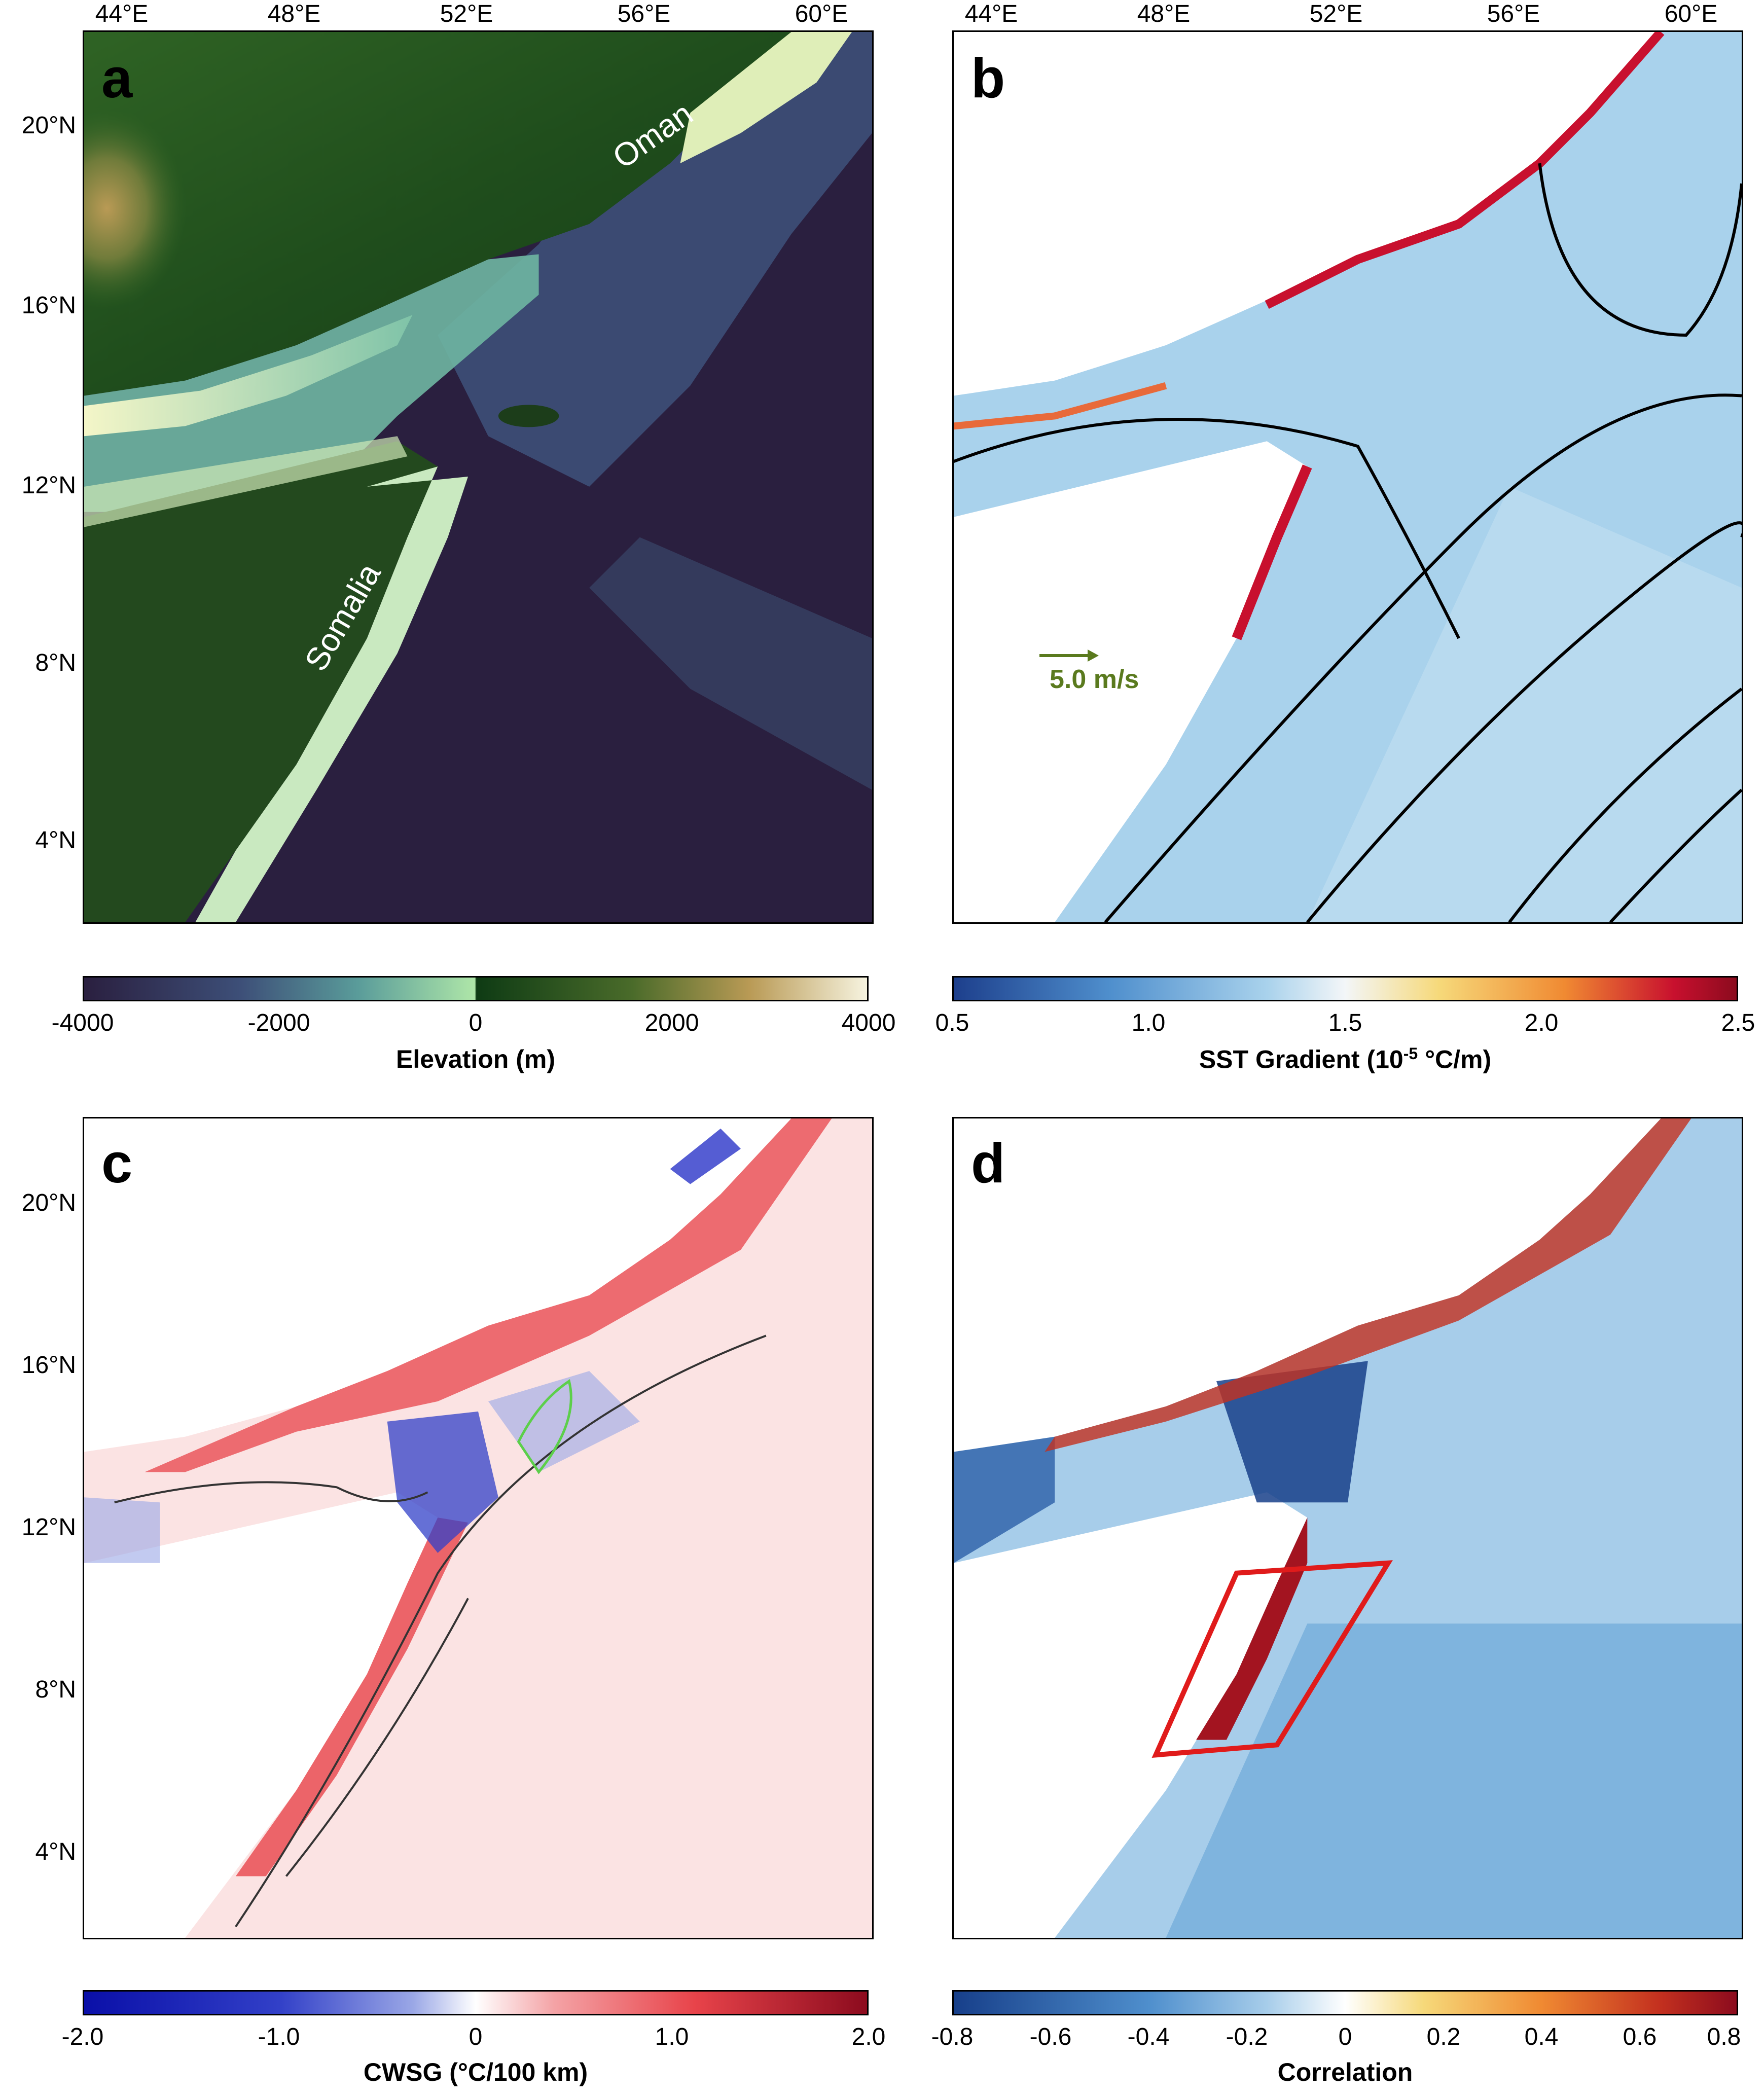 The width and height of the screenshot is (1764, 2095). What do you see at coordinates (1513, 14) in the screenshot?
I see `lon-tick-b-56: 56°E` at bounding box center [1513, 14].